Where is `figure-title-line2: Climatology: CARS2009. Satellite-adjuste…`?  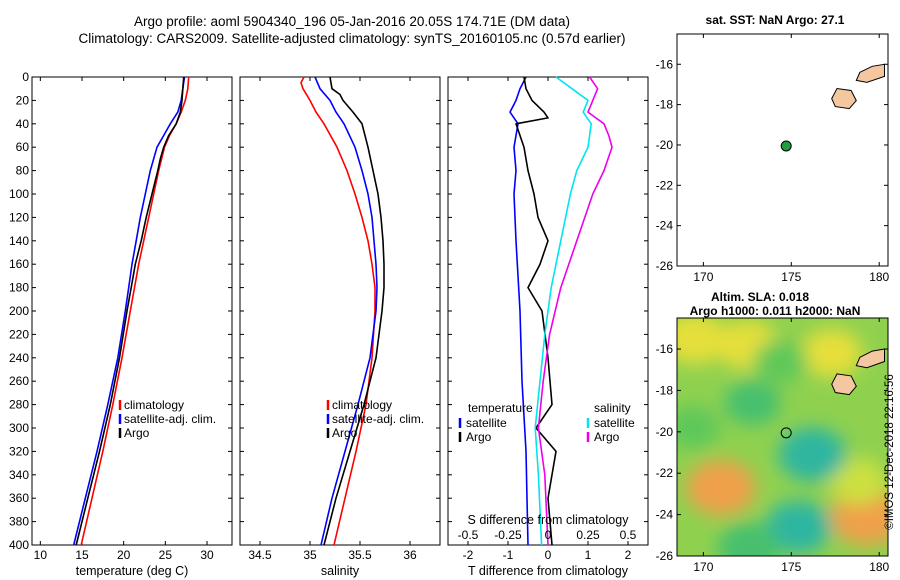
figure-title-line2: Climatology: CARS2009. Satellite-adjuste… is located at coordinates (351, 38).